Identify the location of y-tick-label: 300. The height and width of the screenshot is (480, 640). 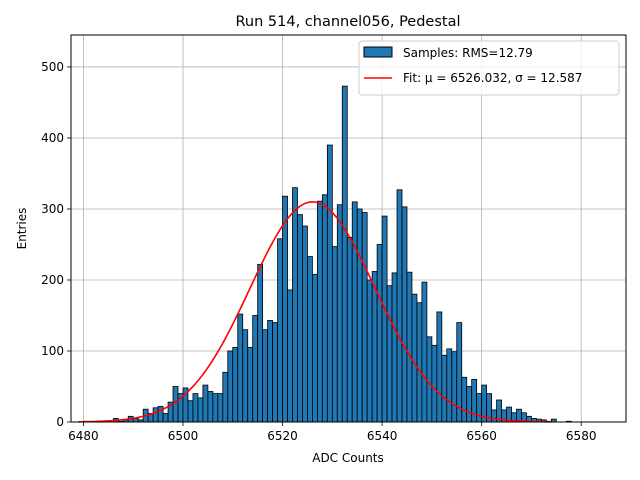
(52, 209).